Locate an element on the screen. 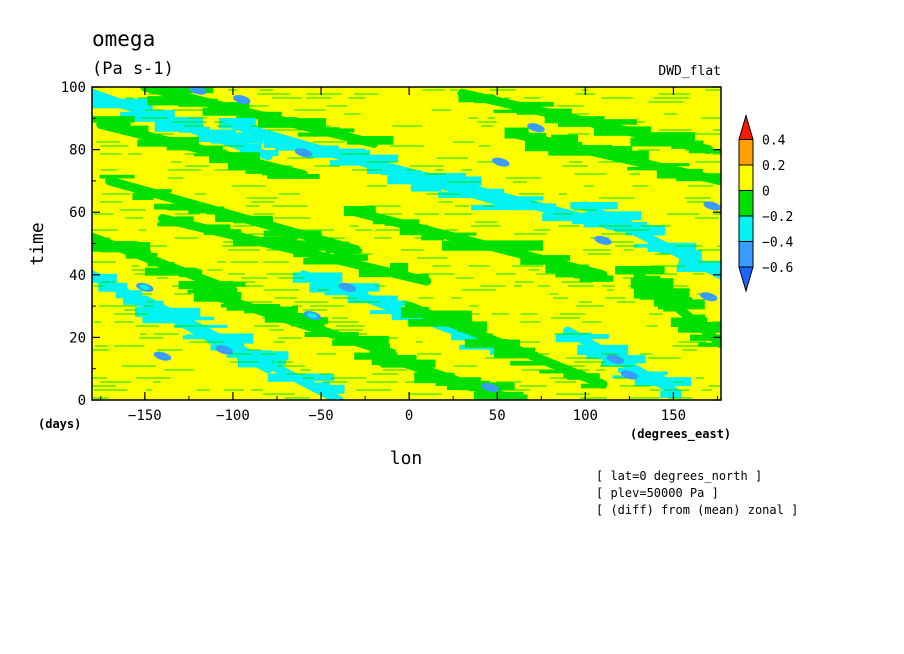 The width and height of the screenshot is (904, 654). colorbar-label: −0.6 is located at coordinates (777, 268).